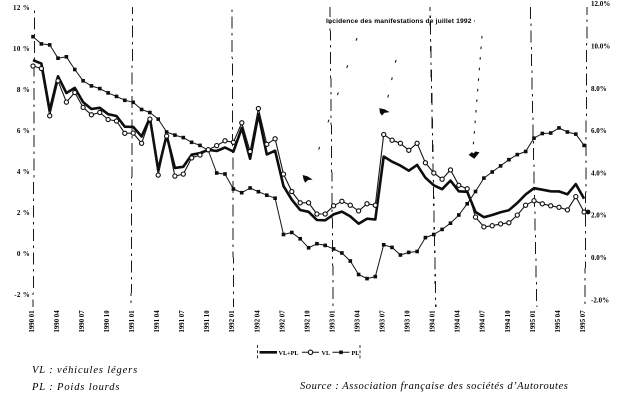 The height and width of the screenshot is (413, 620). I want to click on svg-text: 1993 07, so click(383, 321).